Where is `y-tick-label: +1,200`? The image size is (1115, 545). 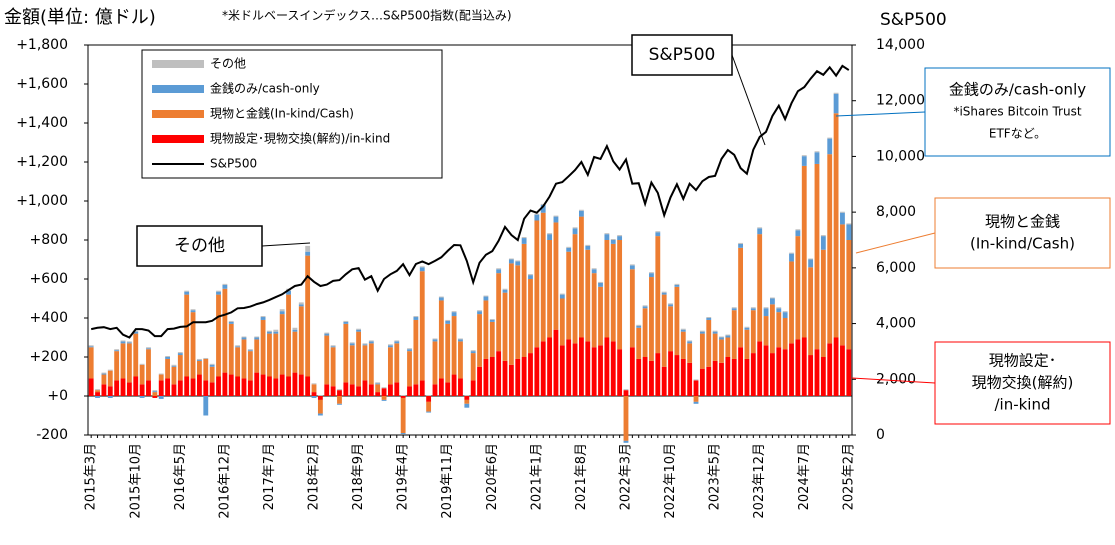
y-tick-label: +1,200 is located at coordinates (42, 162).